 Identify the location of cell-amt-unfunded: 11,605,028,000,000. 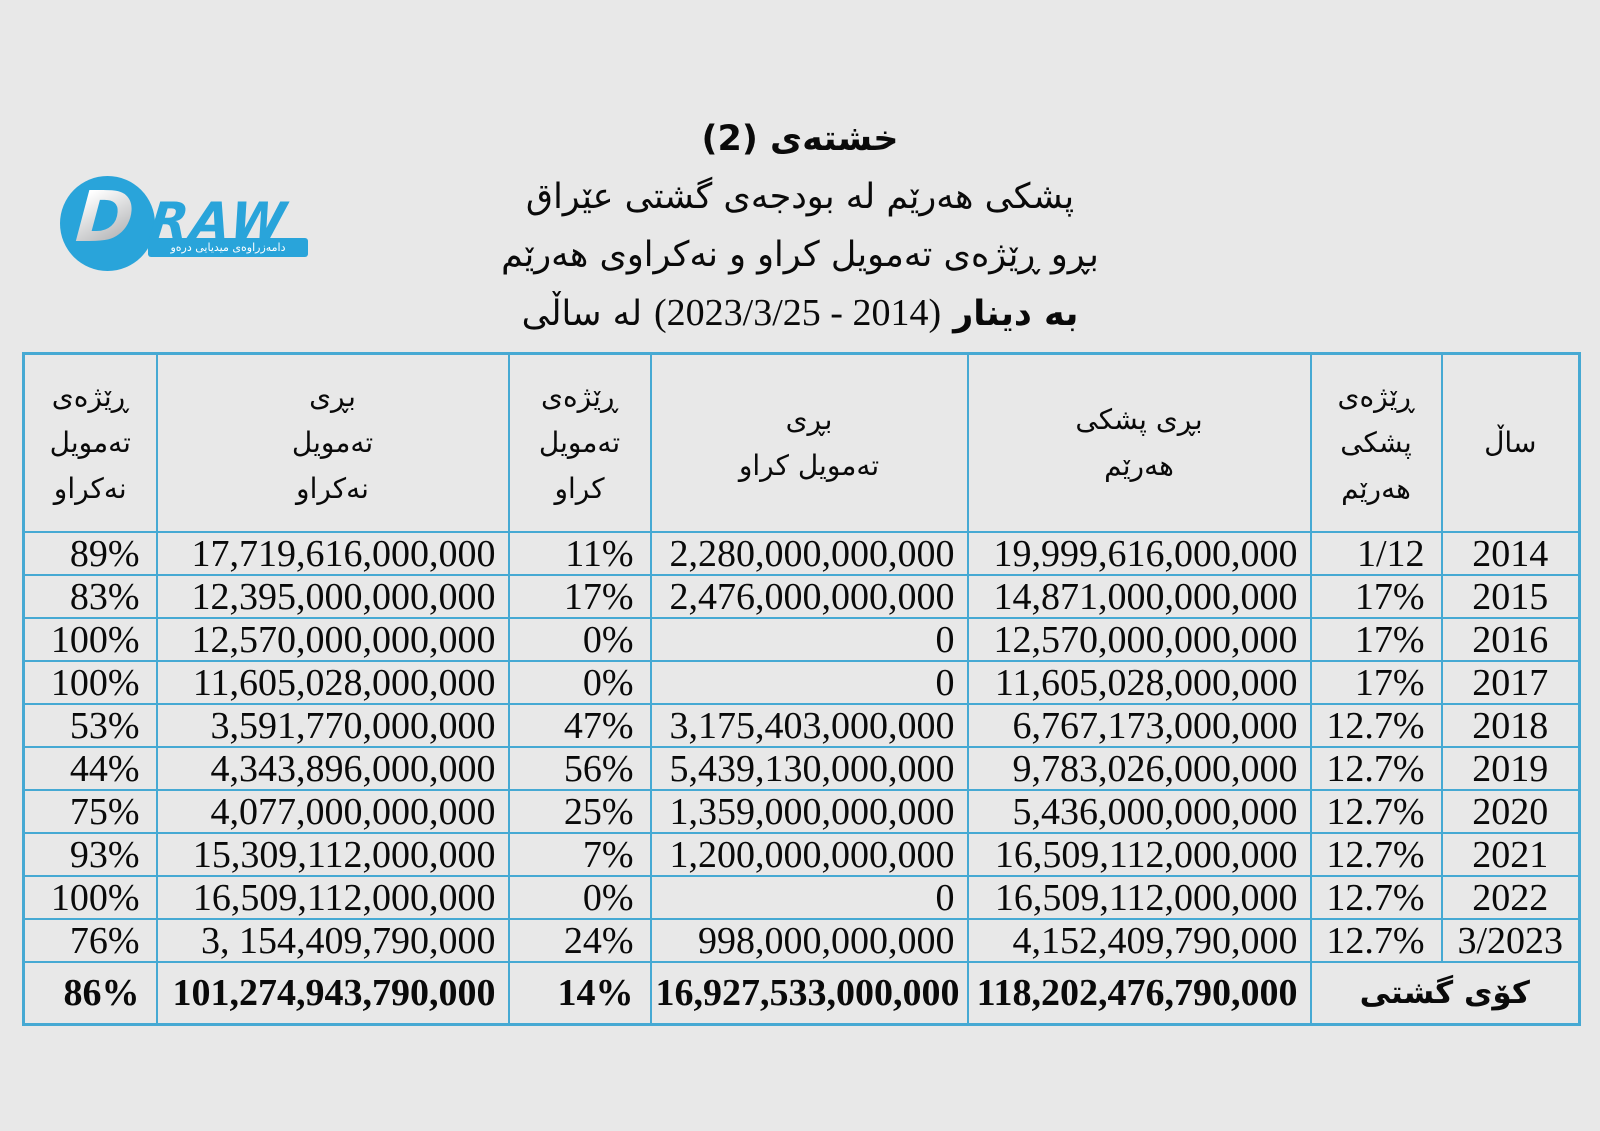
(332, 682).